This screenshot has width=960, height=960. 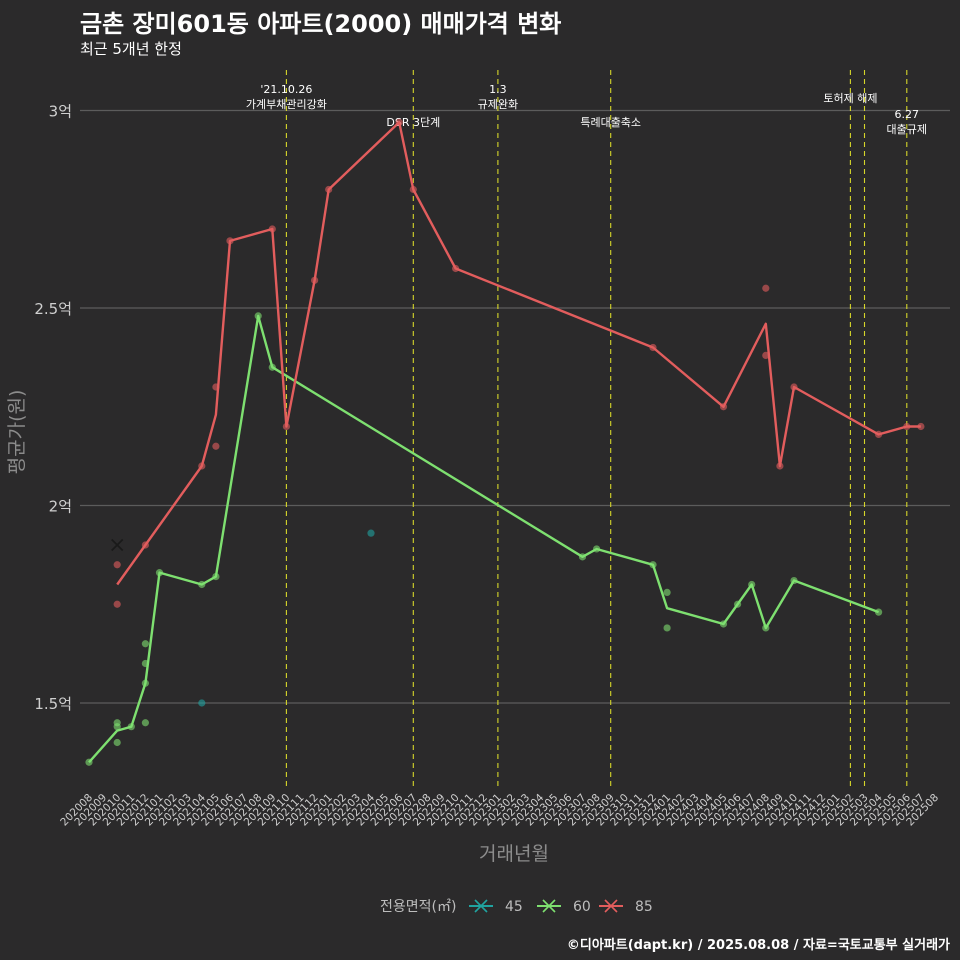 I want to click on chart-subtitle: 최근 5개년 한정, so click(x=131, y=49).